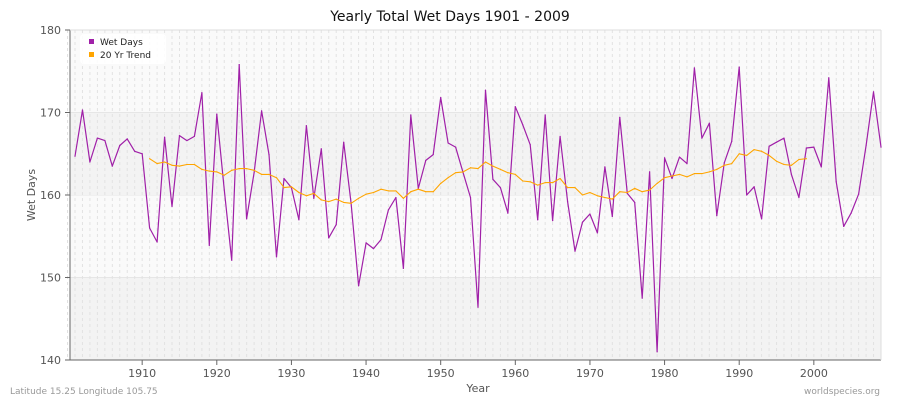  What do you see at coordinates (31, 195) in the screenshot?
I see `y-axis-label: Wet Days` at bounding box center [31, 195].